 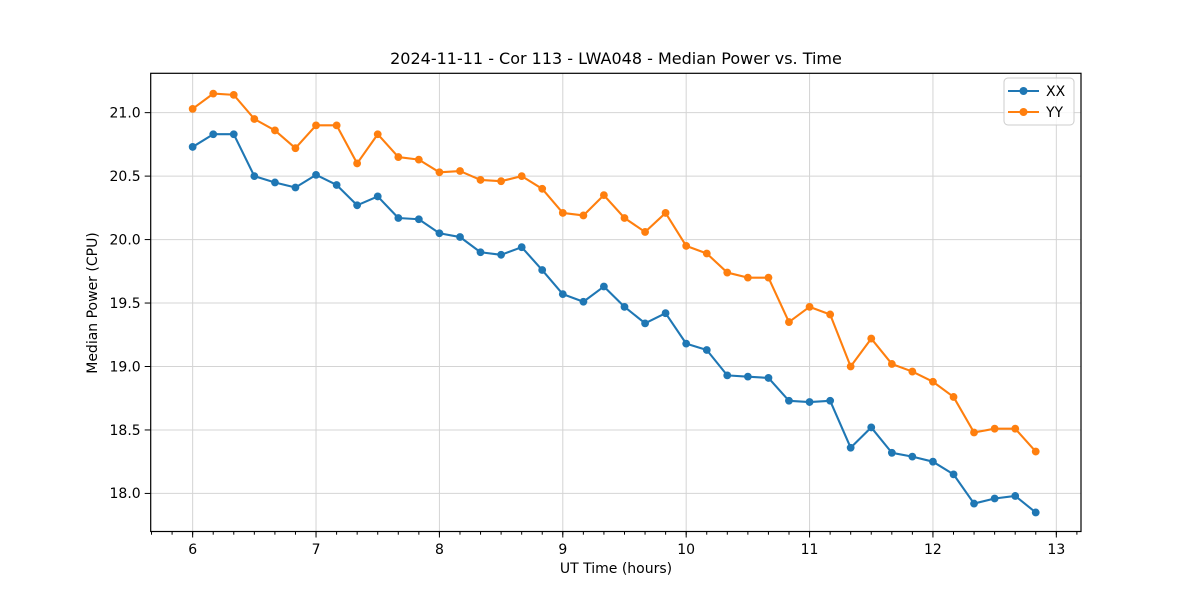 I want to click on x-tick-label: 9, so click(x=562, y=550).